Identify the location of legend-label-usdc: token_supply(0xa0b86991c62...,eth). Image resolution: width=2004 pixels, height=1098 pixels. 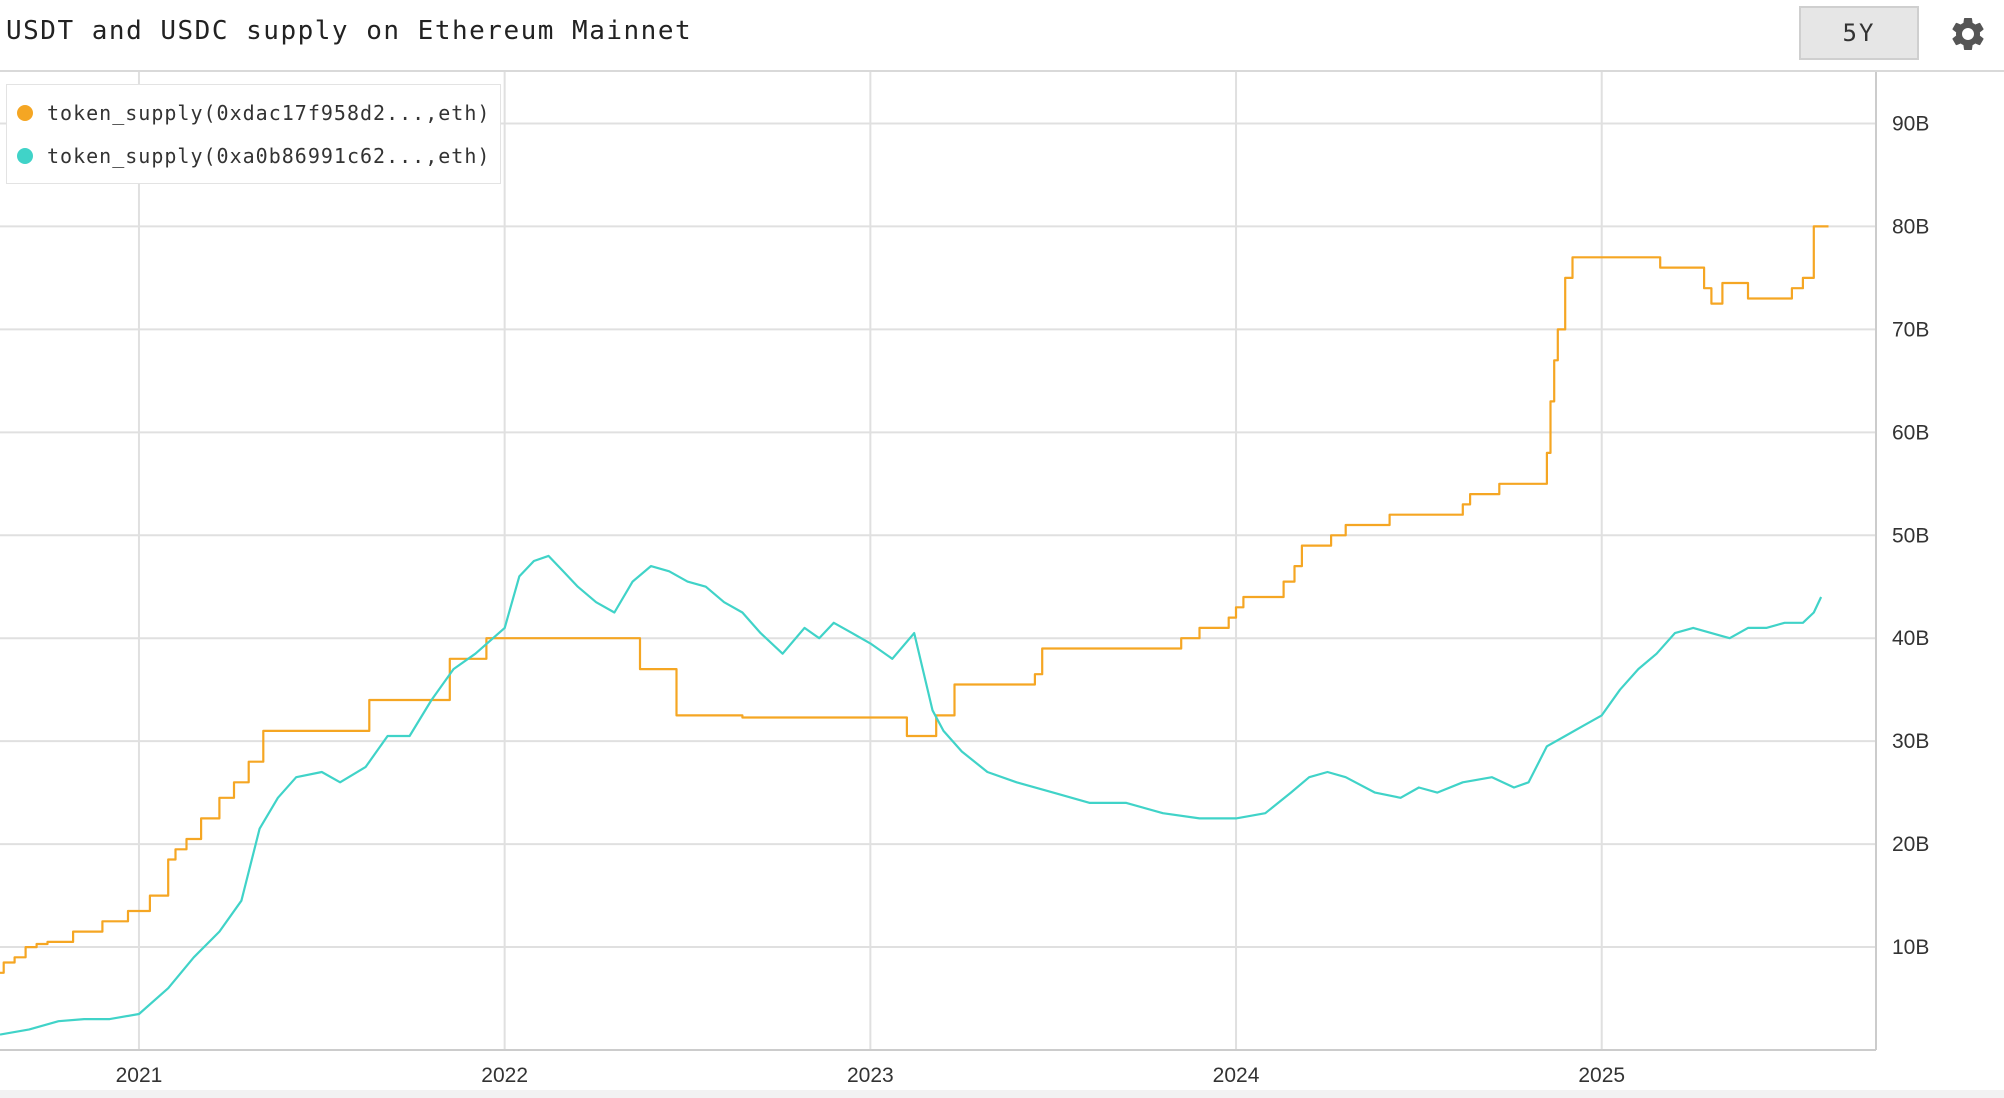
(269, 155).